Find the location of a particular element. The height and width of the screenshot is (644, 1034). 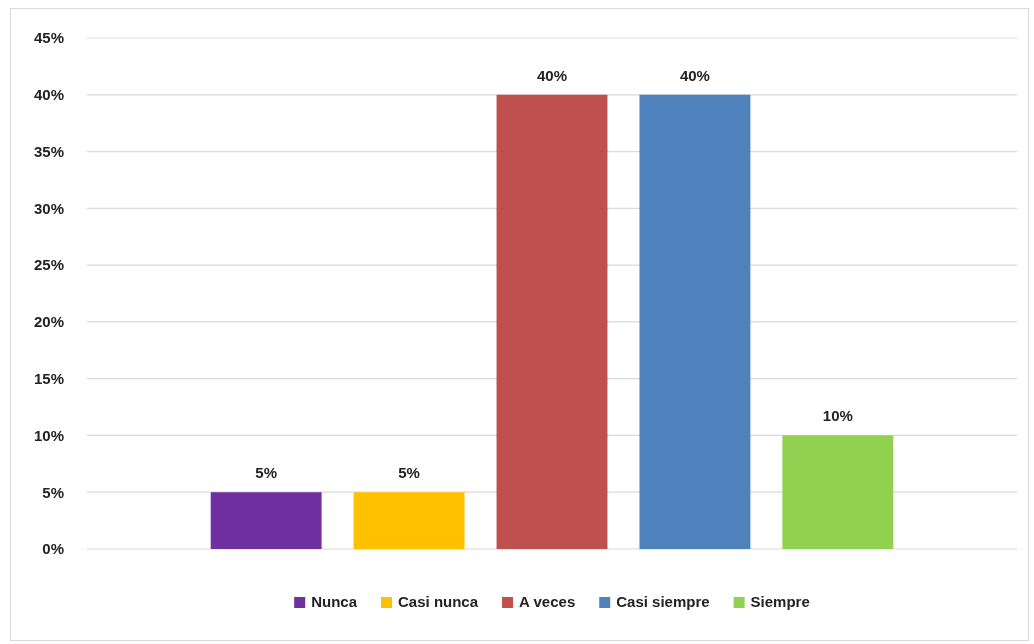

legend-label: Casi siempre is located at coordinates (663, 601).